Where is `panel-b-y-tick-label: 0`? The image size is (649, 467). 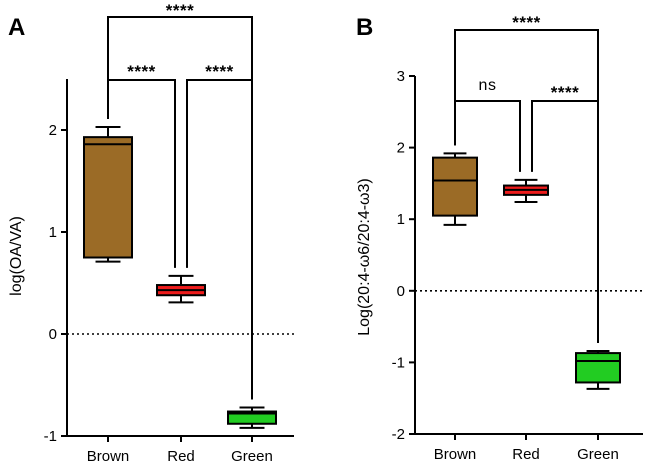
panel-b-y-tick-label: 0 is located at coordinates (401, 291).